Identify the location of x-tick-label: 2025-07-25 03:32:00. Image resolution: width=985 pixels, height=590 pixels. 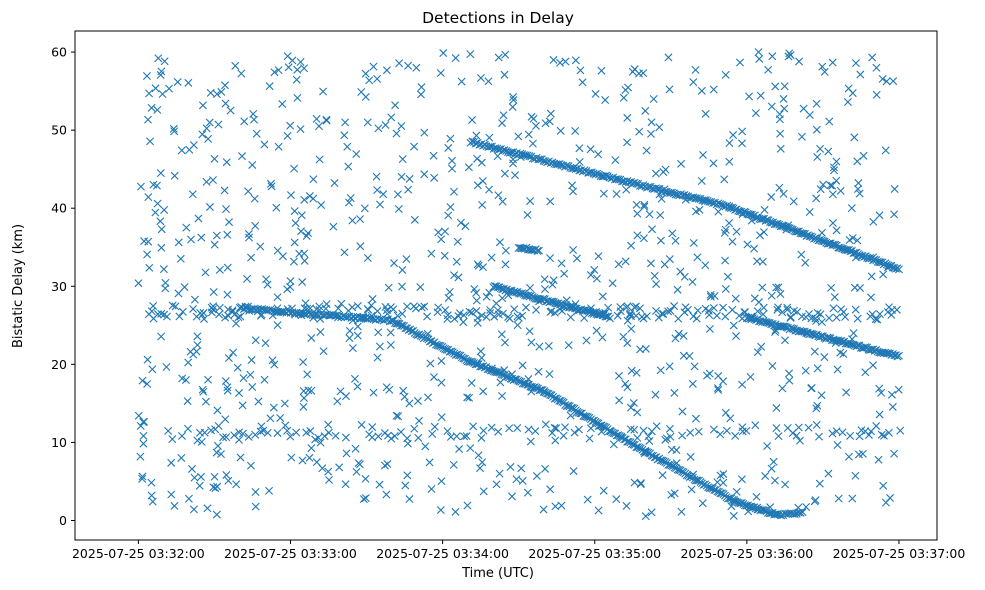
(138, 553).